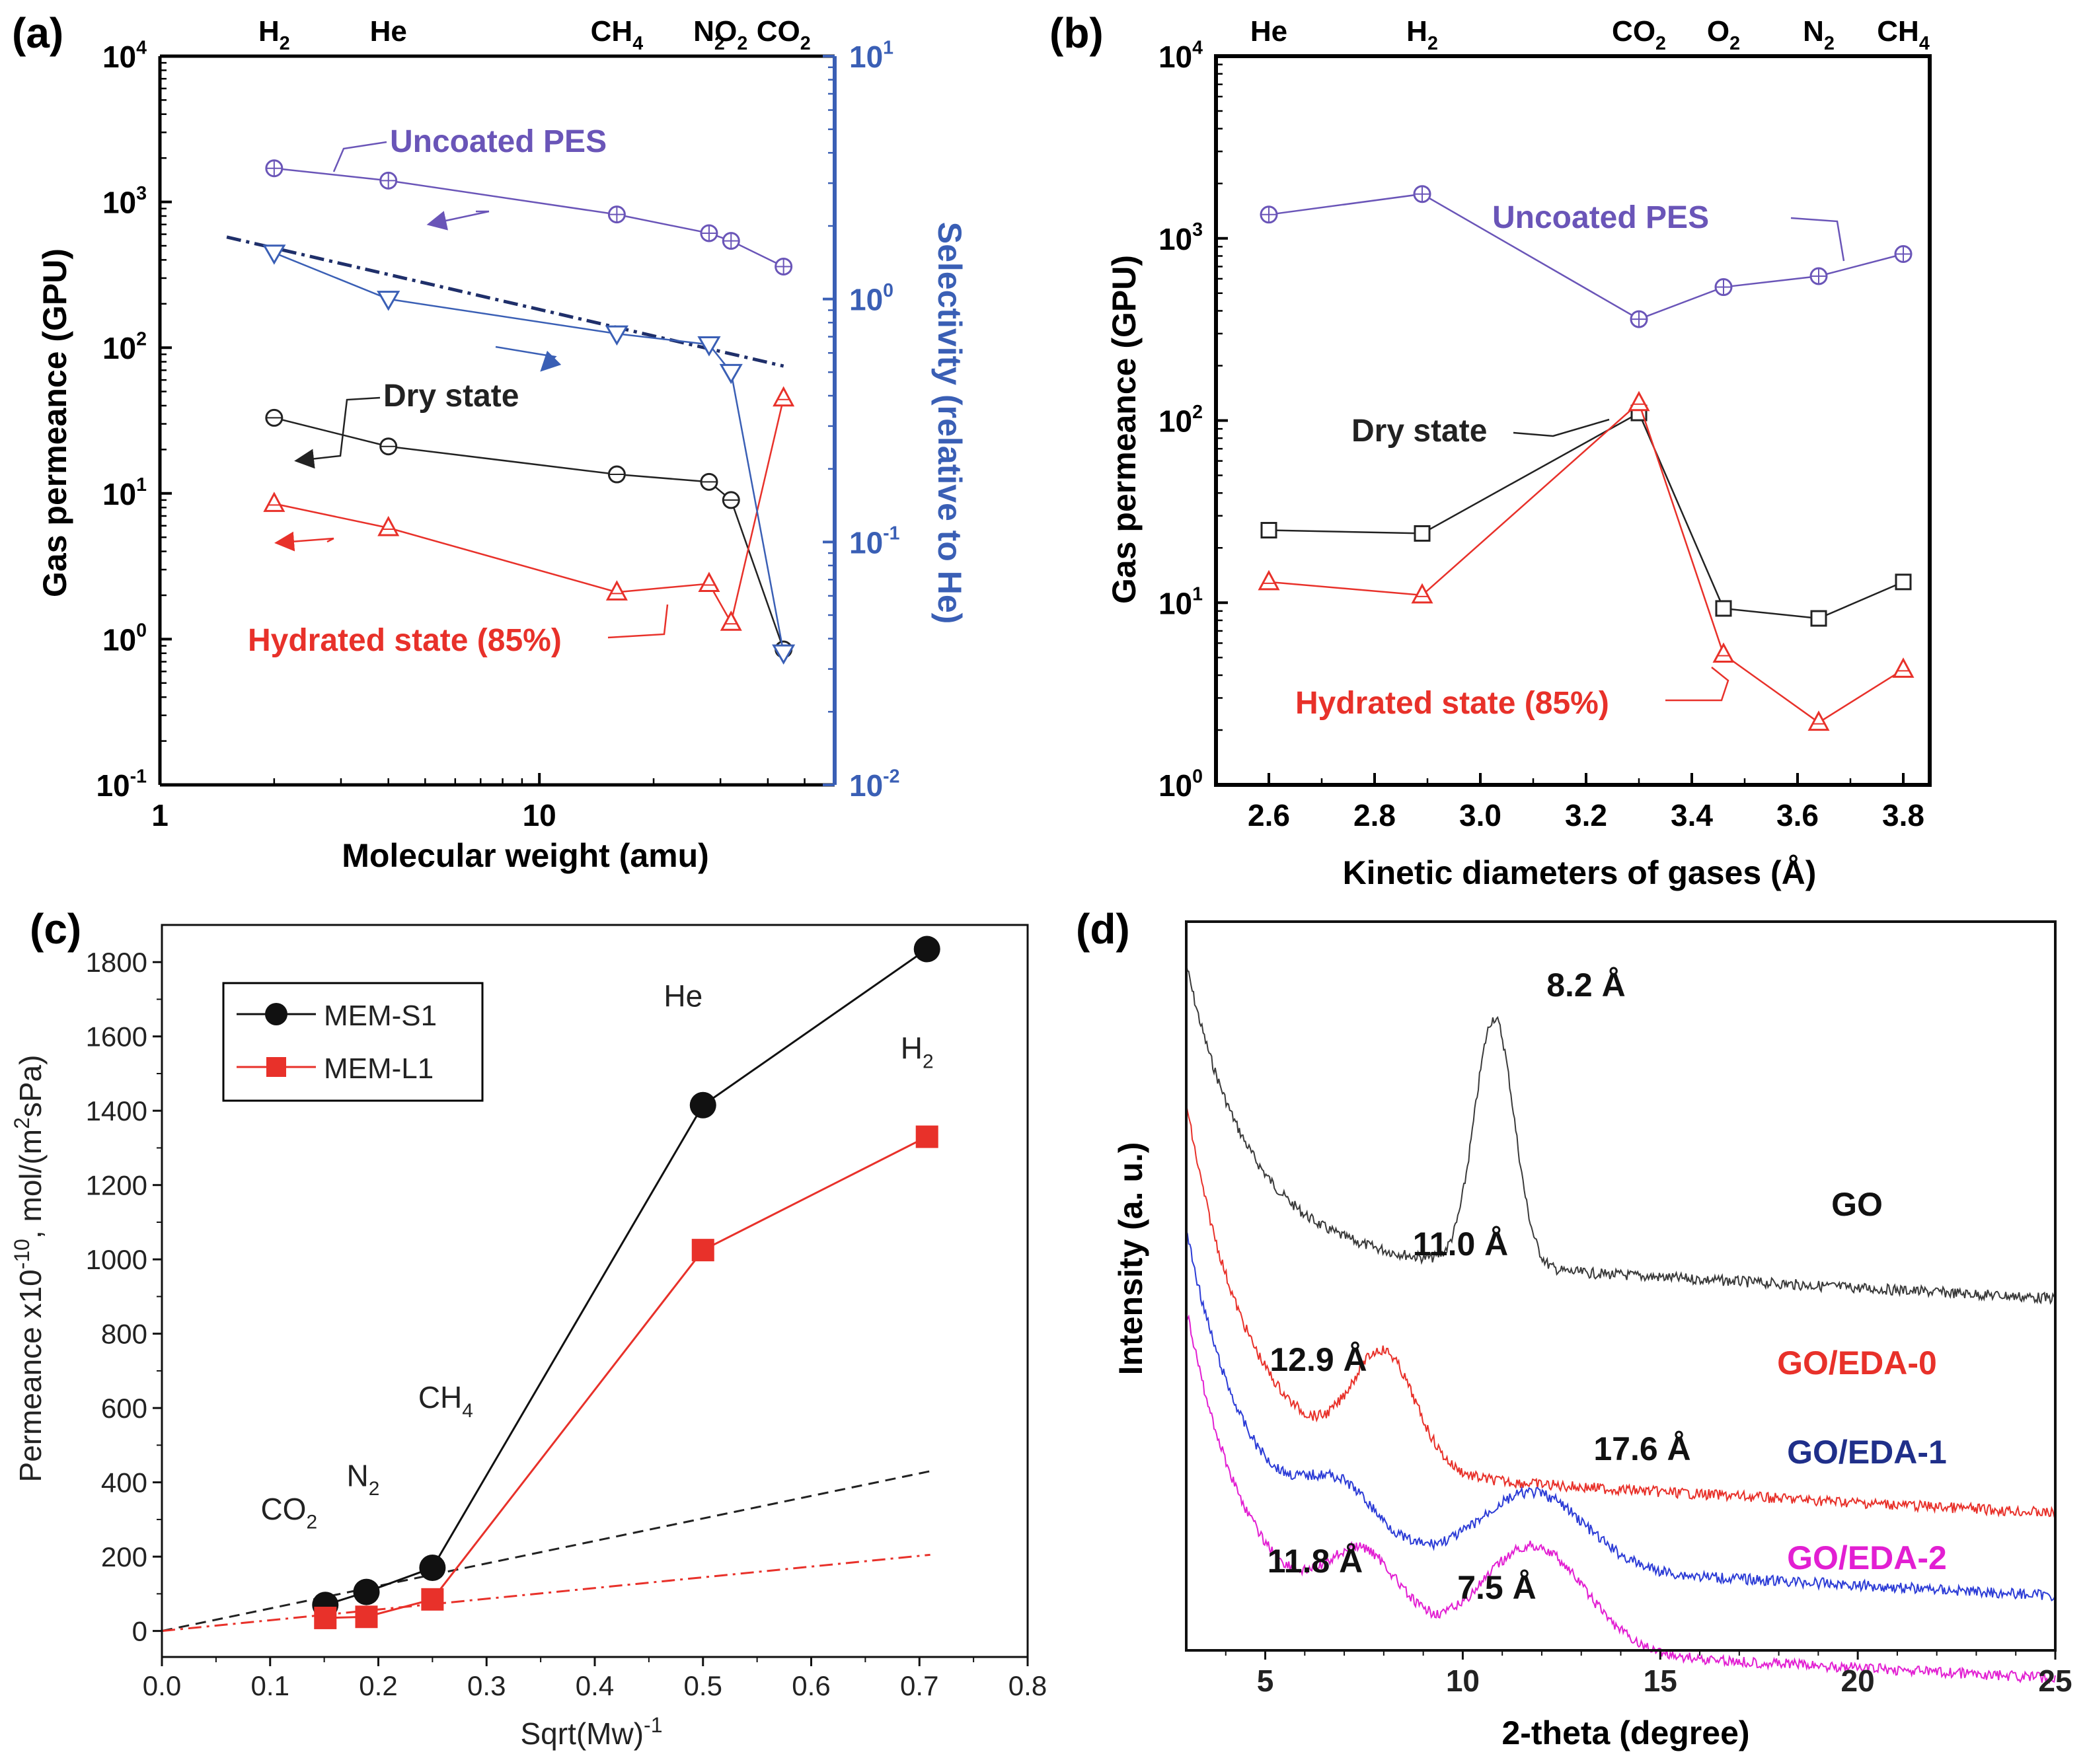 This screenshot has height=1764, width=2087. Describe the element at coordinates (162, 1685) in the screenshot. I see `c-xtick-label-0: 0.0` at that location.